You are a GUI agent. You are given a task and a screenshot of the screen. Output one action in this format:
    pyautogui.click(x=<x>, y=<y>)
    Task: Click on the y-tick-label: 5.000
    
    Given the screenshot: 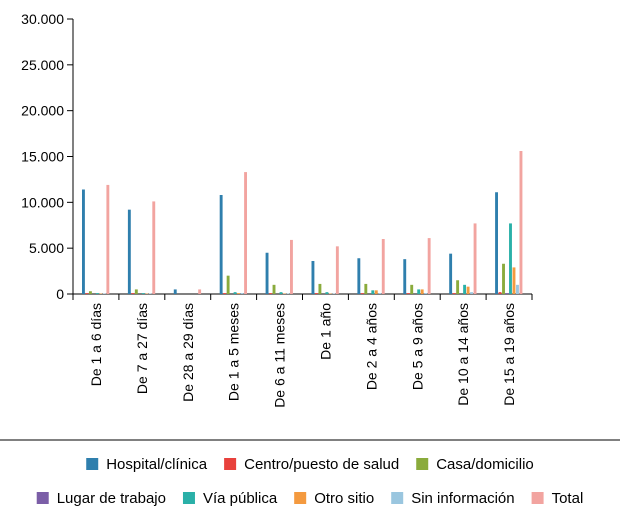 What is the action you would take?
    pyautogui.click(x=46, y=248)
    